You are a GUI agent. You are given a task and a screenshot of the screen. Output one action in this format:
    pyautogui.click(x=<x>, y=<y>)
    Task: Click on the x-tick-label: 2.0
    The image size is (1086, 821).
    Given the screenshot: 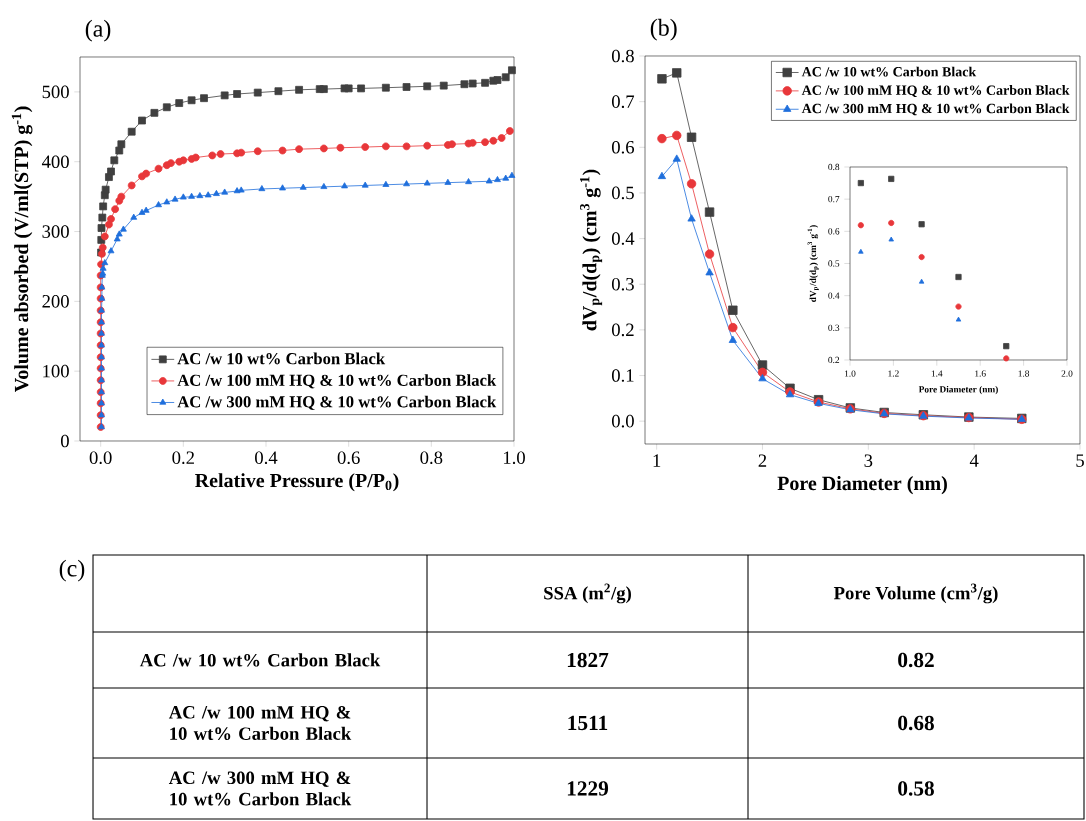 What is the action you would take?
    pyautogui.click(x=1067, y=373)
    